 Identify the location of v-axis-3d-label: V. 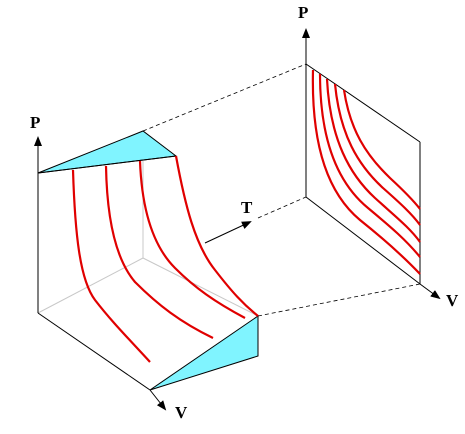
(181, 412).